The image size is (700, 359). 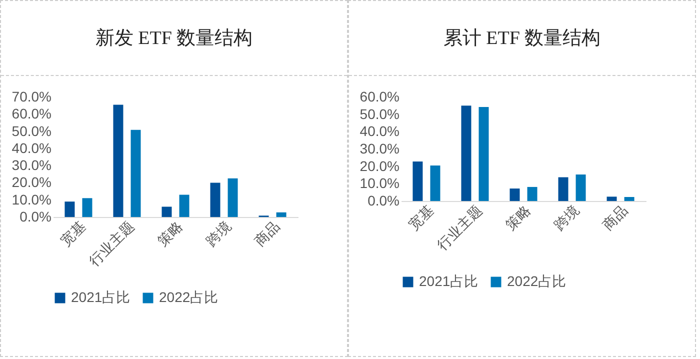 I want to click on chart-title: 累计 ETF 数量结构, so click(x=522, y=38).